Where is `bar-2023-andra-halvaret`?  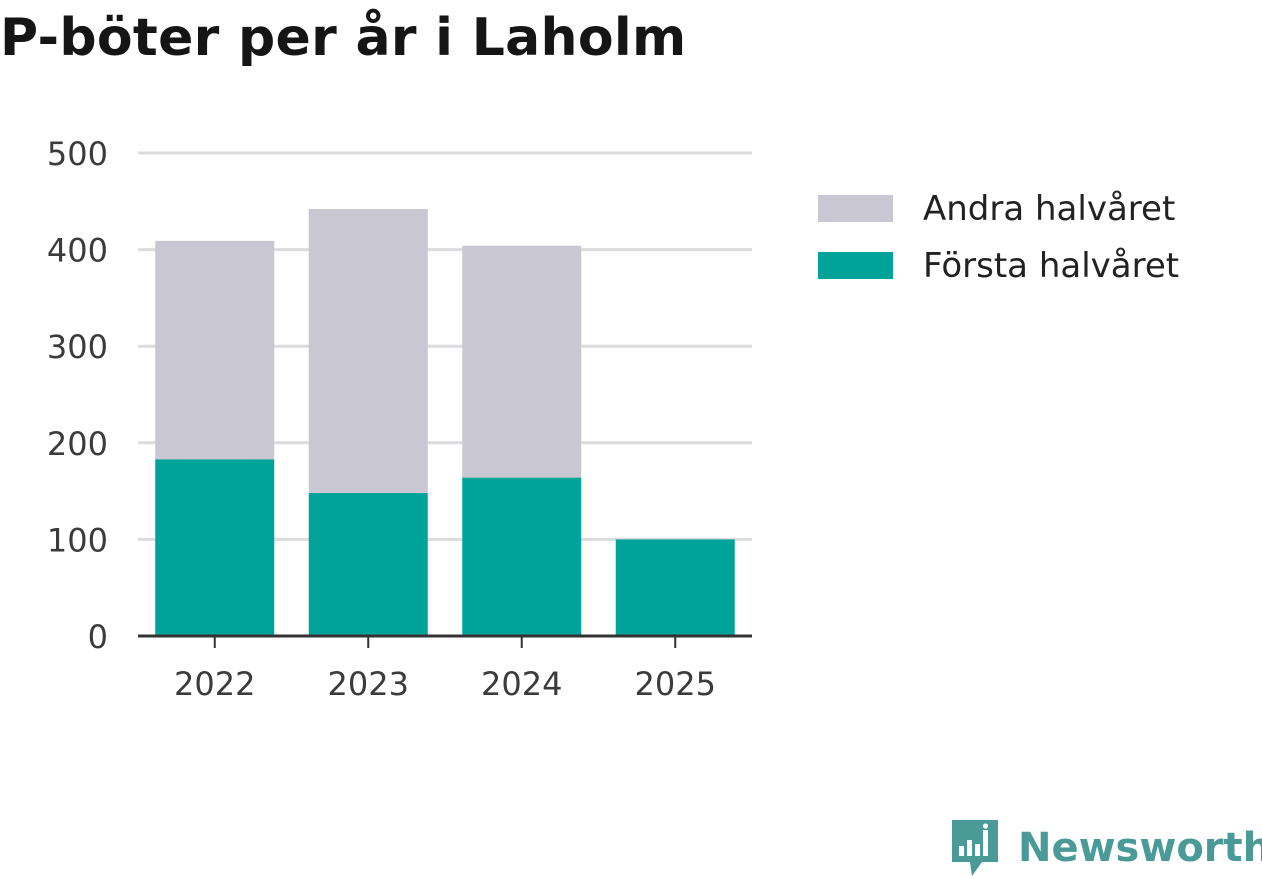 bar-2023-andra-halvaret is located at coordinates (368, 351).